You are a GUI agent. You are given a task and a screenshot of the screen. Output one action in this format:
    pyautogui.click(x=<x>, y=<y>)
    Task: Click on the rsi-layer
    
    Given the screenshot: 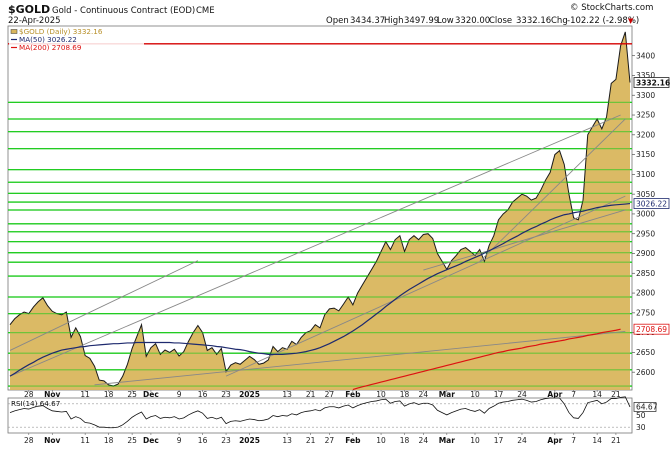 What is the action you would take?
    pyautogui.click(x=320, y=412)
    